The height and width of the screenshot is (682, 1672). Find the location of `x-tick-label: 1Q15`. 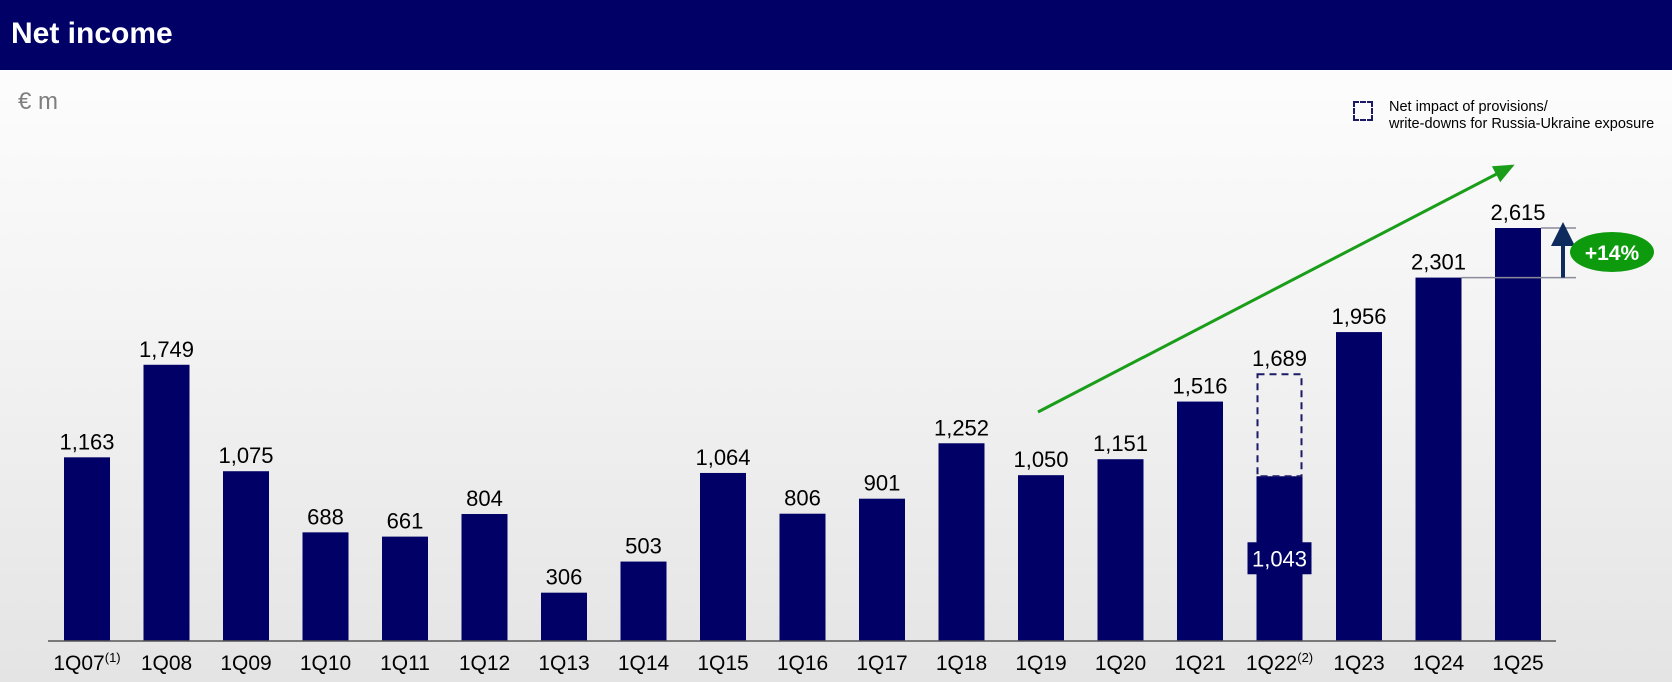

x-tick-label: 1Q15 is located at coordinates (722, 663).